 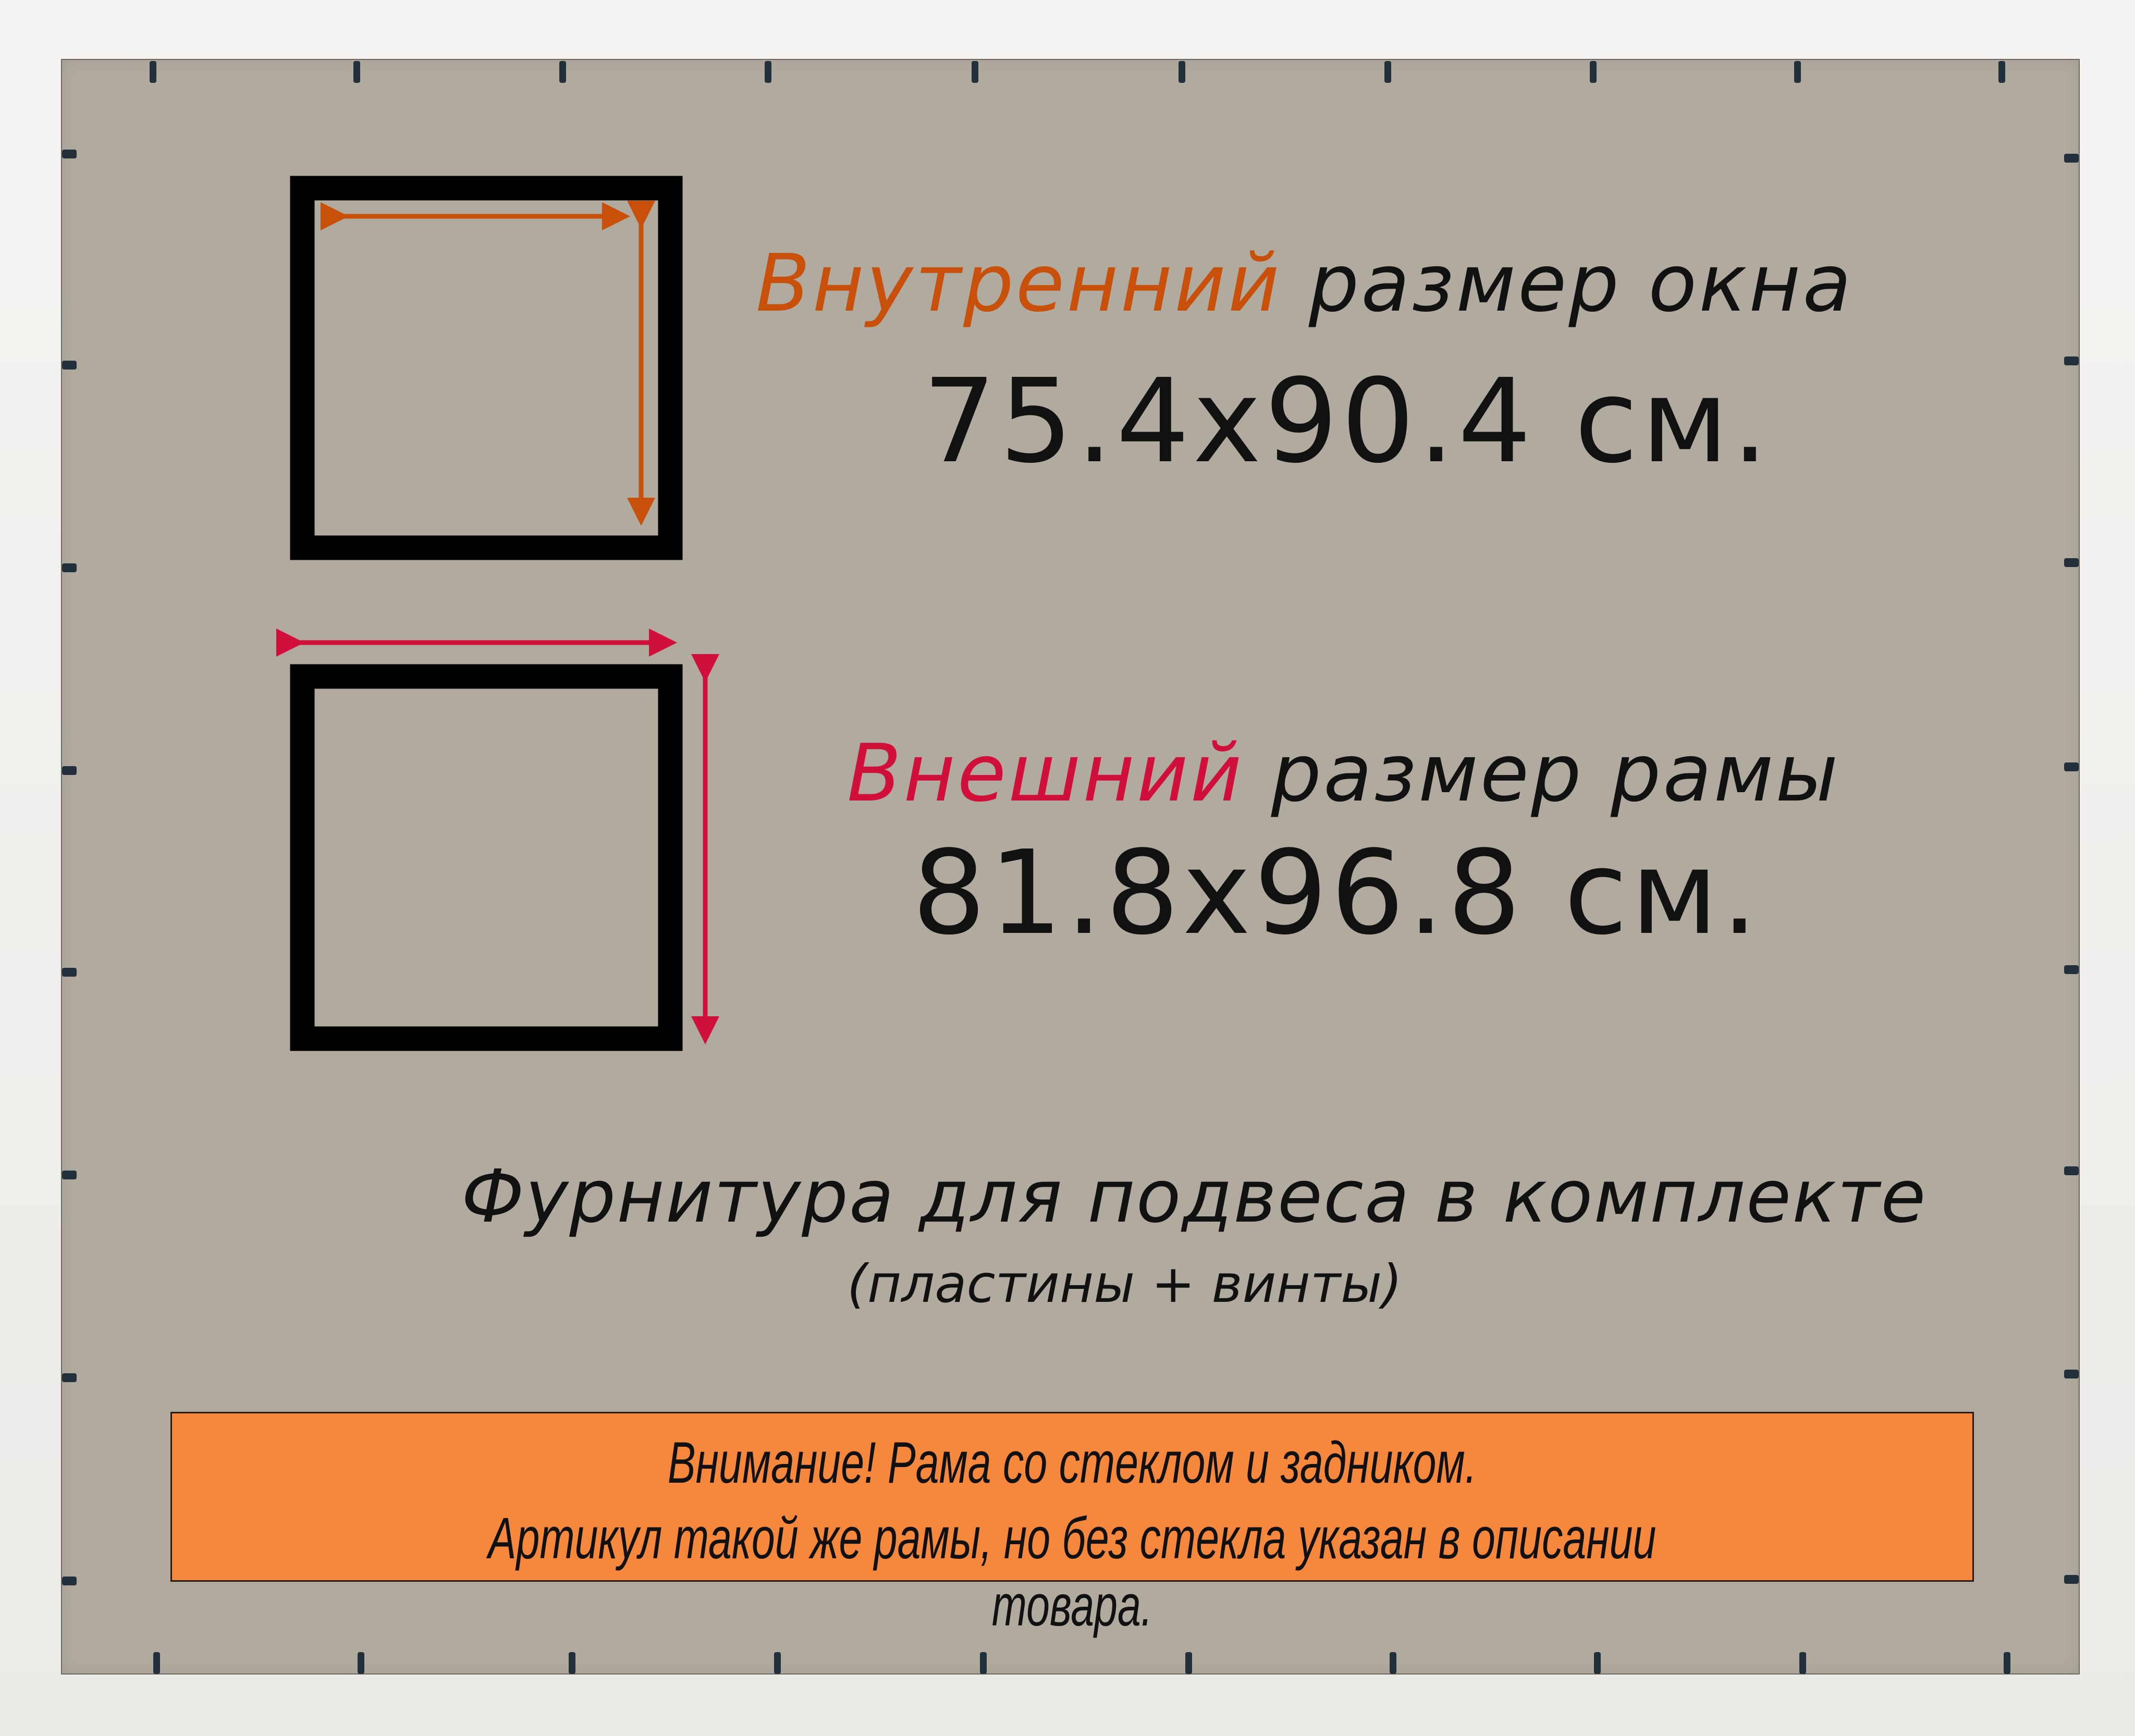 I want to click on outer-size-value: 81.8x96.8 см., so click(x=1336, y=893).